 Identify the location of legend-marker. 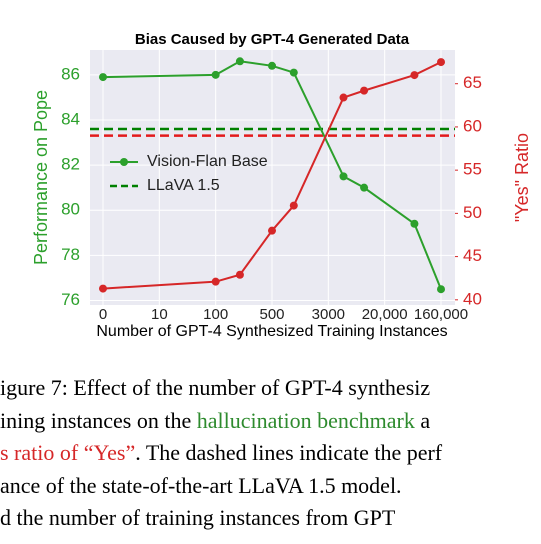
(124, 162).